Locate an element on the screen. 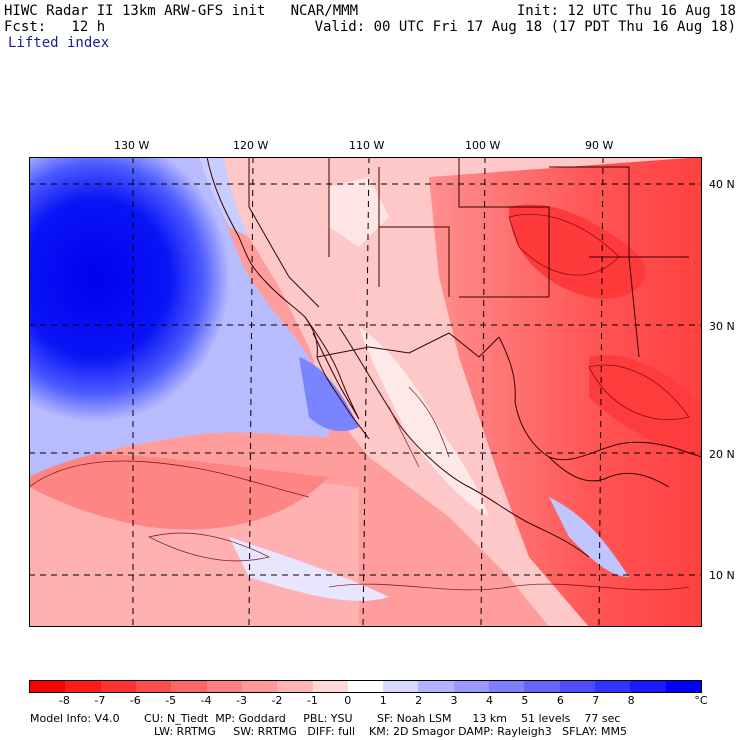 This screenshot has width=740, height=740. grid-lon-110w is located at coordinates (366, 392).